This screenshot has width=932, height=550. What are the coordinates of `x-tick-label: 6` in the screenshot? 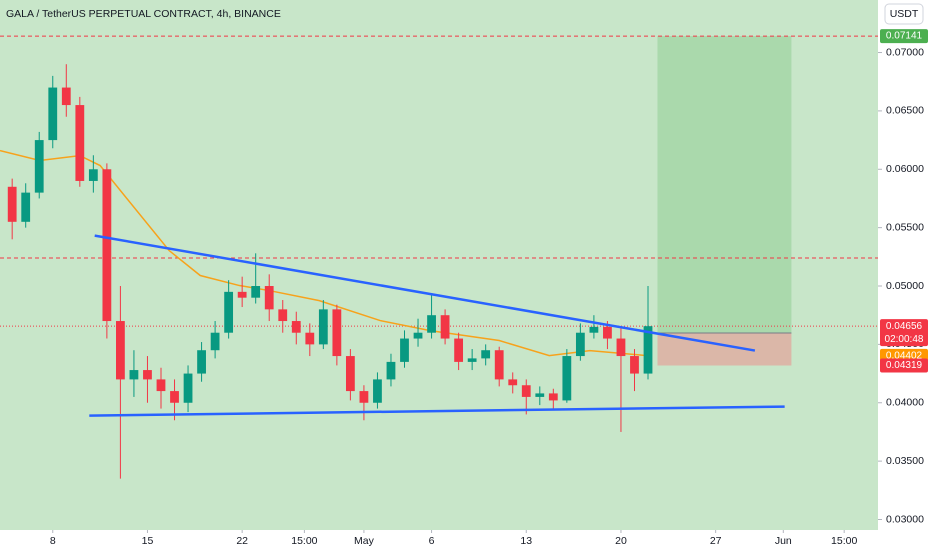 It's located at (432, 541).